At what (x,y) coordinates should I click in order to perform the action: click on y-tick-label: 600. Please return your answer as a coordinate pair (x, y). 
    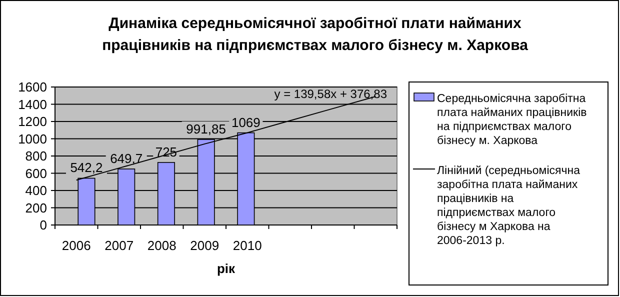
    Looking at the image, I should click on (36, 173).